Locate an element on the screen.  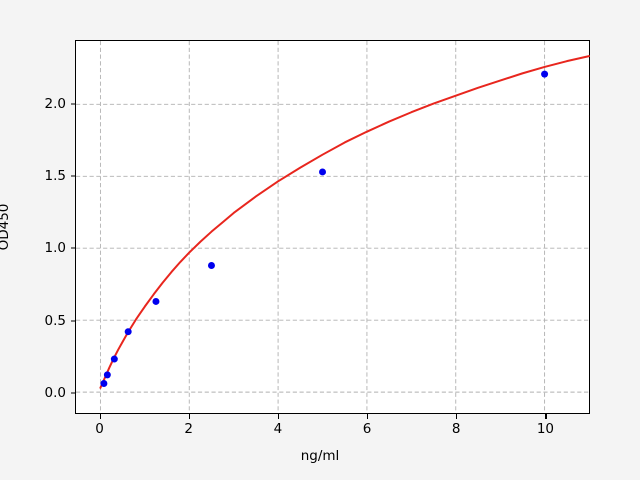
x-axis-label: ng/ml is located at coordinates (320, 456).